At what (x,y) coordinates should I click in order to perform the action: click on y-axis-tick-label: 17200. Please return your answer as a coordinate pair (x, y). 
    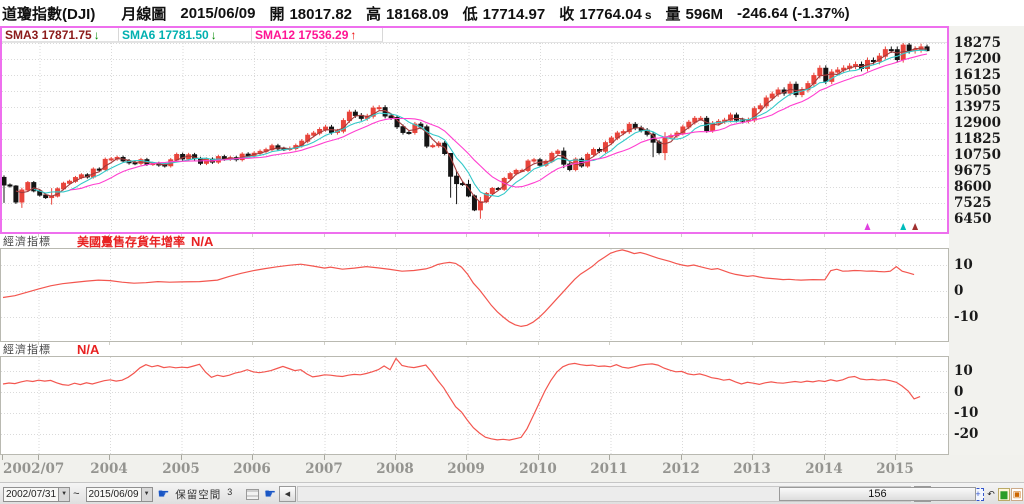
    Looking at the image, I should click on (977, 58).